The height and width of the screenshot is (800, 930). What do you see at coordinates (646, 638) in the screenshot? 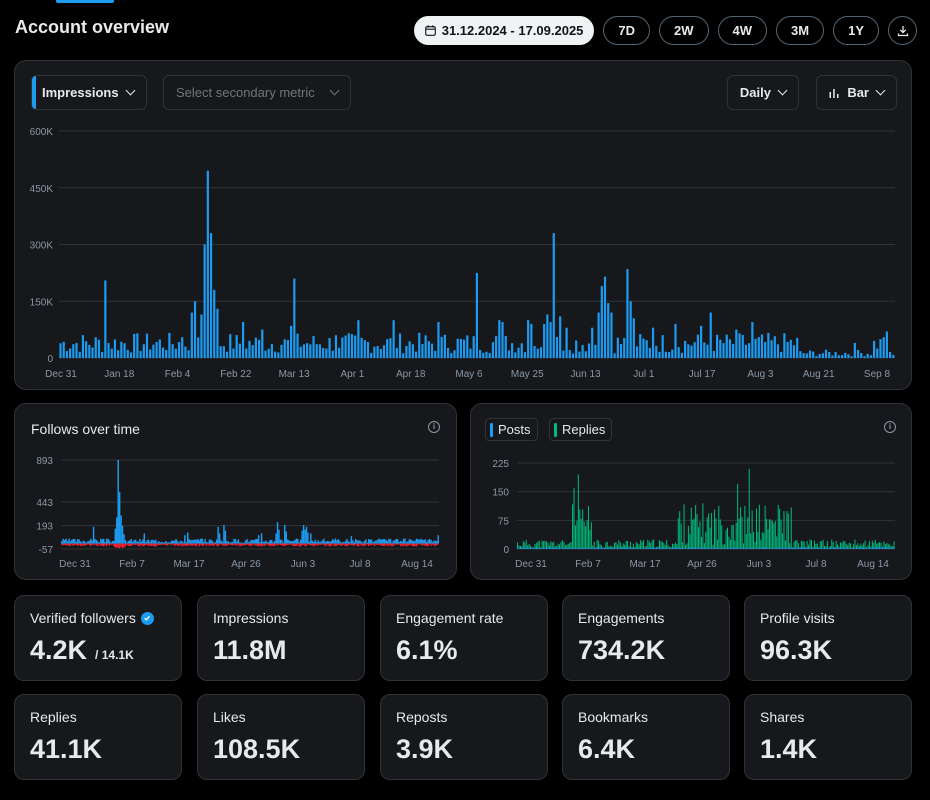
I see `metric-card-engagements: Engagements 734.2K` at bounding box center [646, 638].